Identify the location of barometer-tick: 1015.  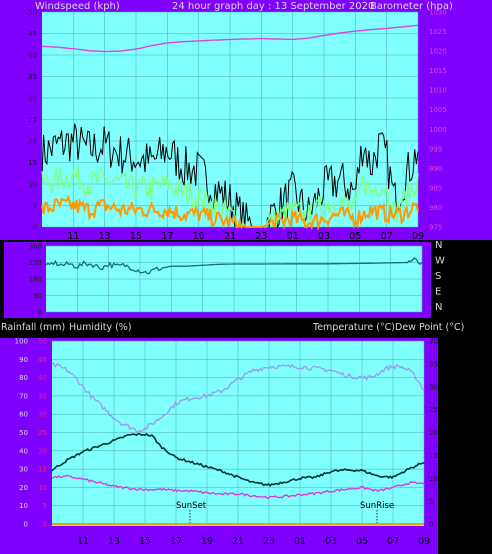
(438, 71).